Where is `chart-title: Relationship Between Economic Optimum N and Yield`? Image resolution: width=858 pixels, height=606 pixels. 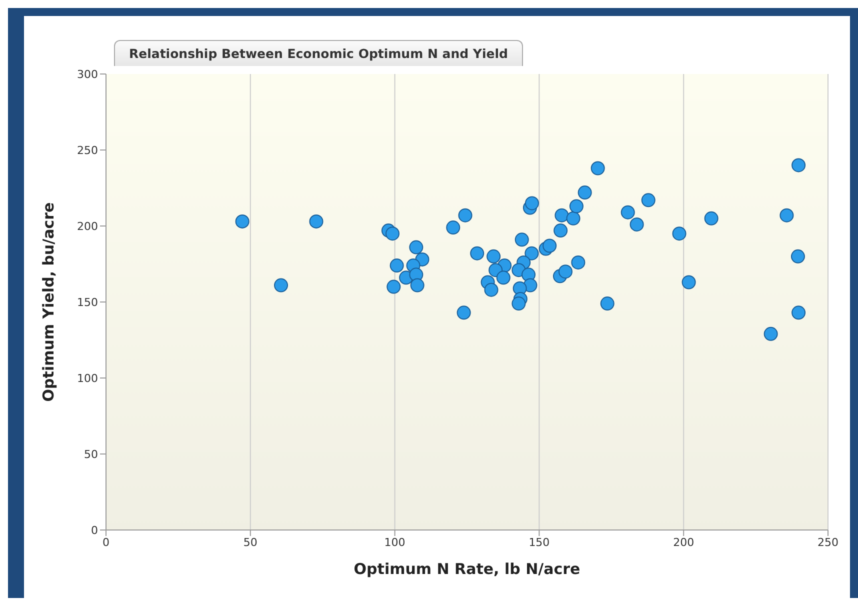
chart-title: Relationship Between Economic Optimum N and Yield is located at coordinates (318, 53).